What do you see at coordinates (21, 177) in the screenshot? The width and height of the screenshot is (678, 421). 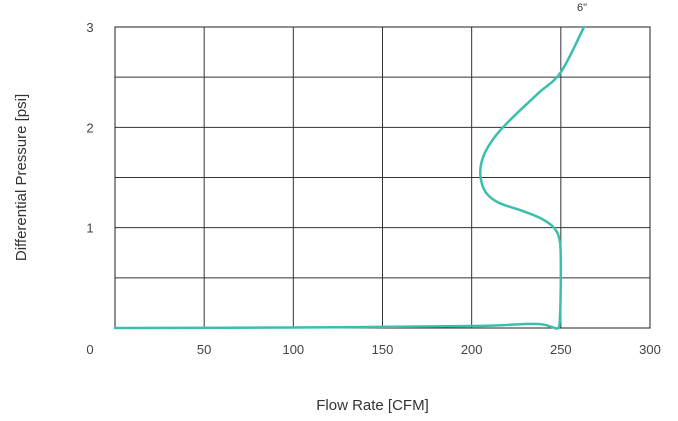 I see `y-axis-title: Differential Pressure [psi]` at bounding box center [21, 177].